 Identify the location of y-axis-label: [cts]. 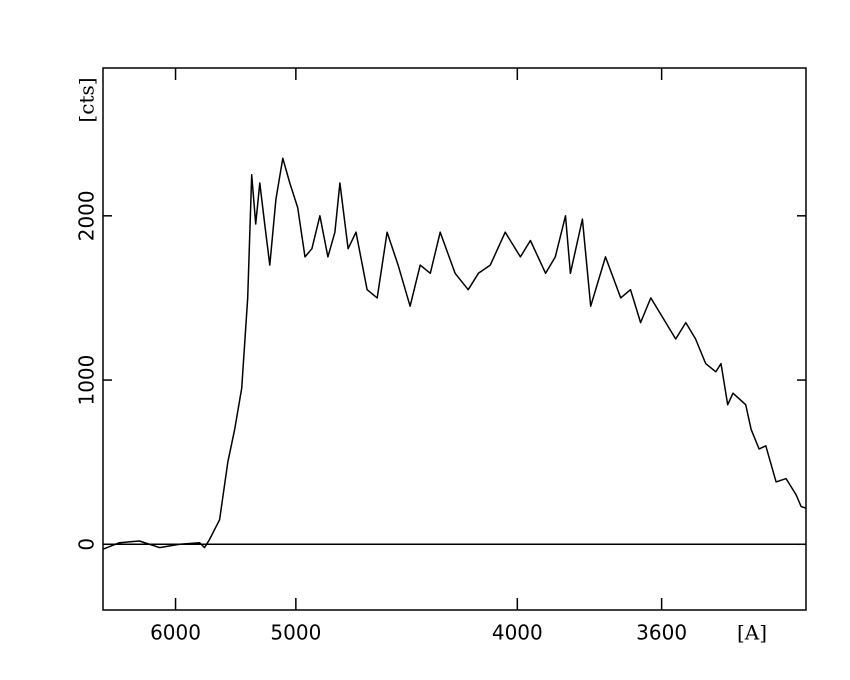
(87, 99).